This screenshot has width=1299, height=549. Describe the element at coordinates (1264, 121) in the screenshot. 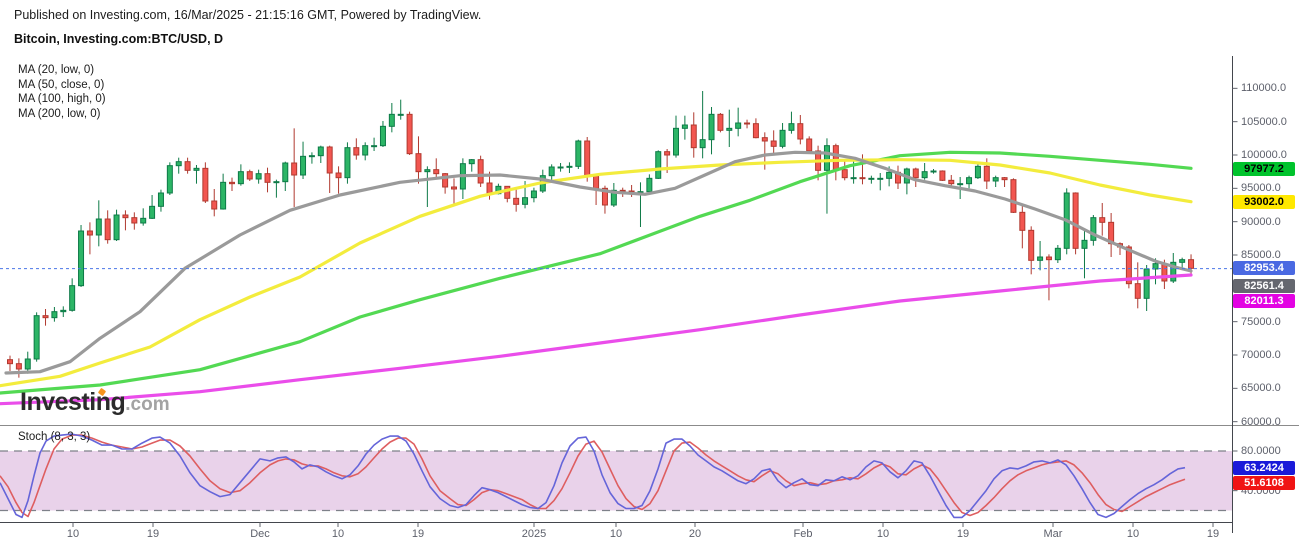

I see `price-axis-label: 105000.0` at that location.